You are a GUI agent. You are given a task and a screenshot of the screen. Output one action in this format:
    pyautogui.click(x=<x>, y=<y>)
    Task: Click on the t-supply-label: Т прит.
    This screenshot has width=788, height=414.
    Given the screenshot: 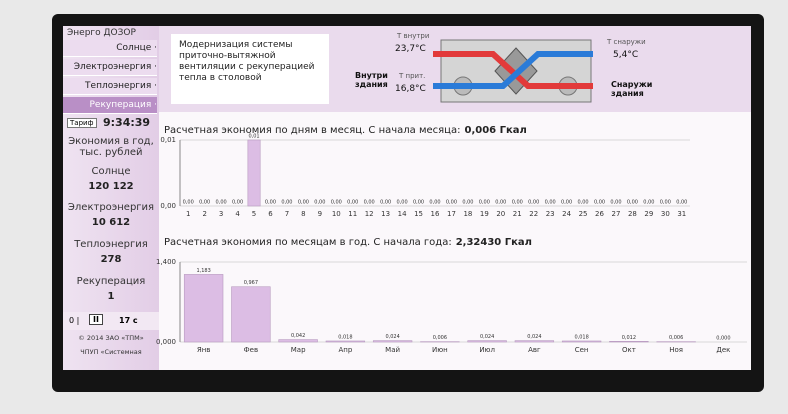 What is the action you would take?
    pyautogui.click(x=412, y=76)
    